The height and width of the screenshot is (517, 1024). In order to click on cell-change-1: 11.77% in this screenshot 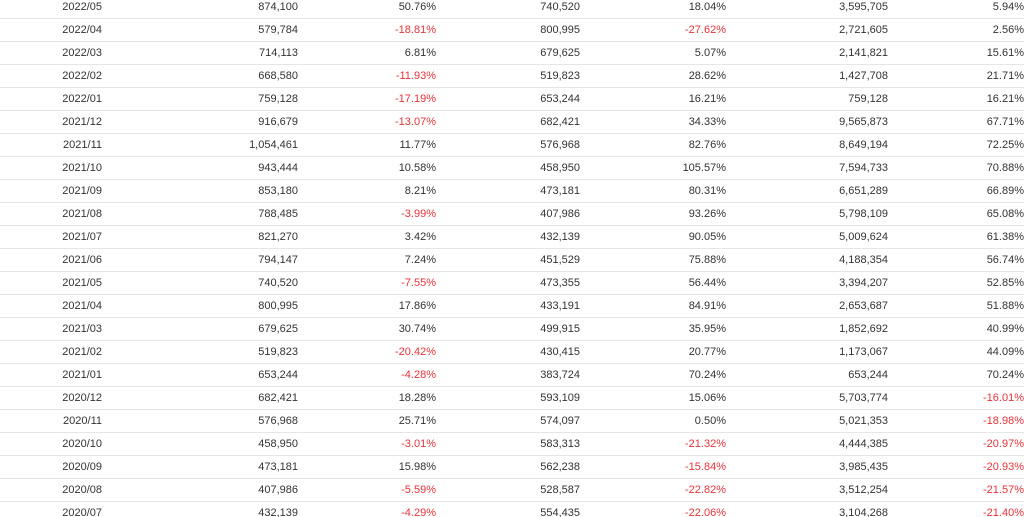, I will do `click(367, 145)`.